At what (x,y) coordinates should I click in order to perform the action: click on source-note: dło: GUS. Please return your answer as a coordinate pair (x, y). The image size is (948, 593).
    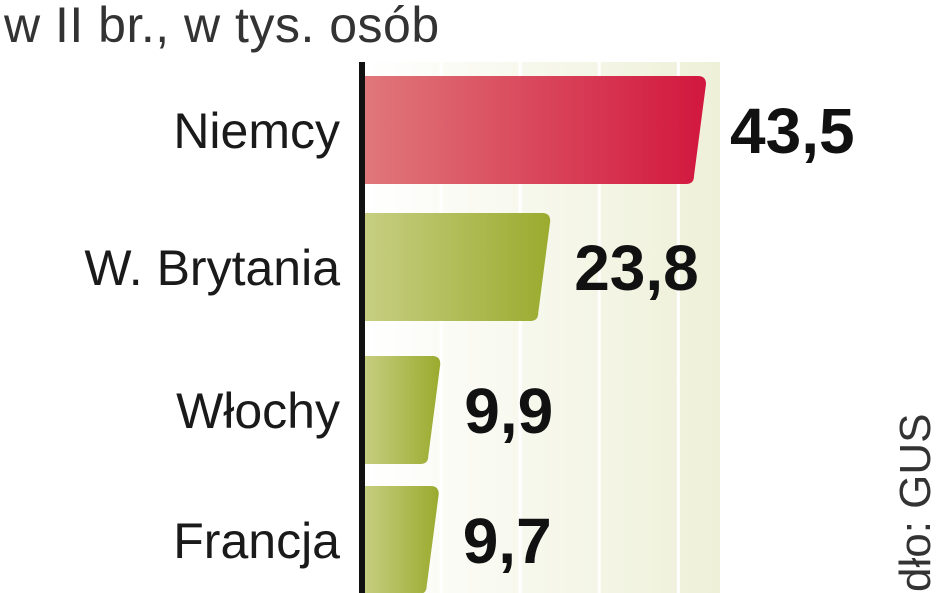
    Looking at the image, I should click on (915, 502).